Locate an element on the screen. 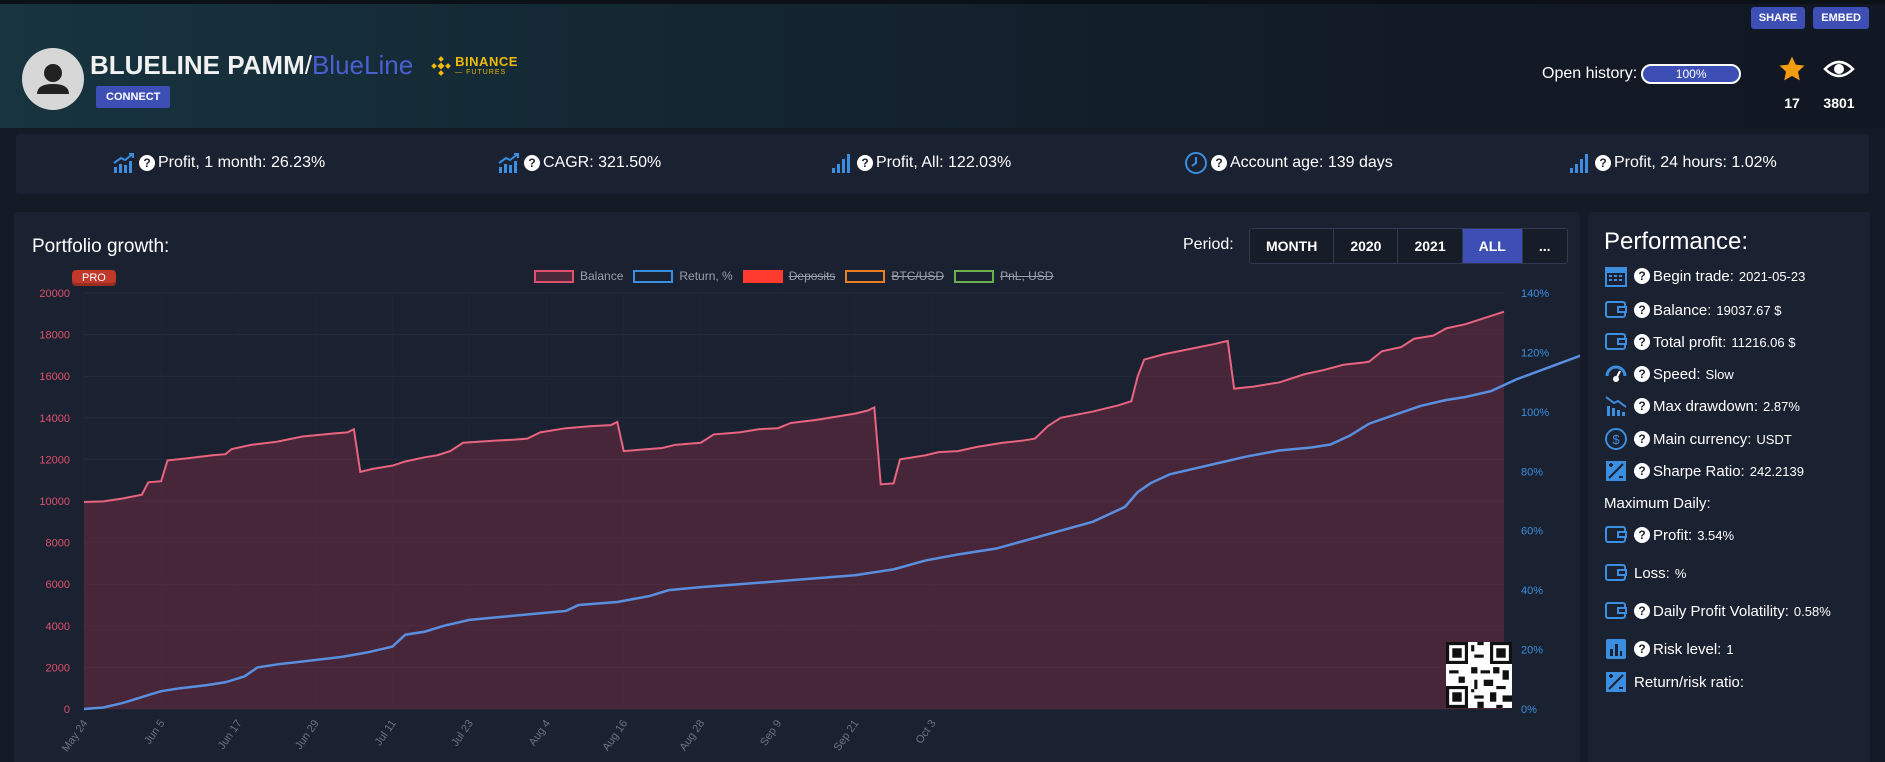 Image resolution: width=1885 pixels, height=762 pixels. favorite-stat: 17 is located at coordinates (1792, 82).